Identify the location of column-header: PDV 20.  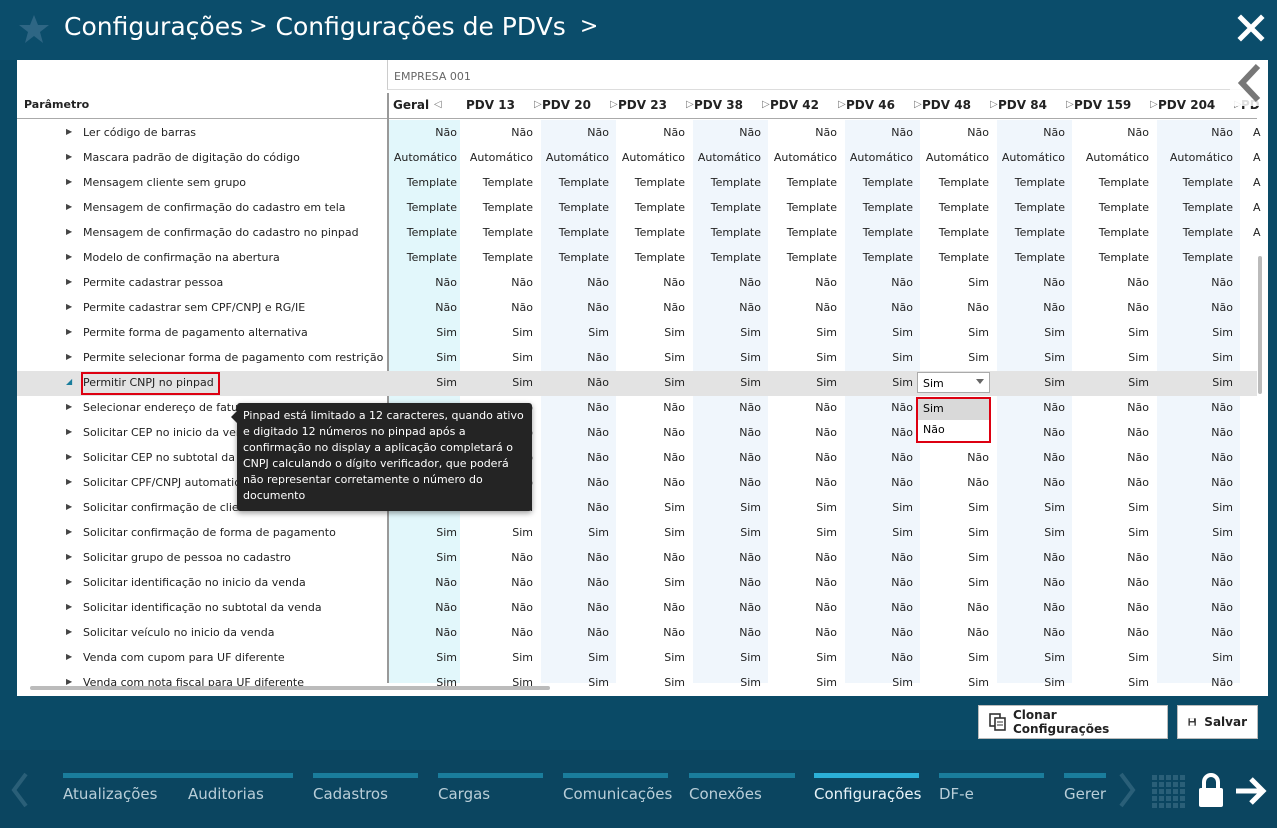
(566, 105).